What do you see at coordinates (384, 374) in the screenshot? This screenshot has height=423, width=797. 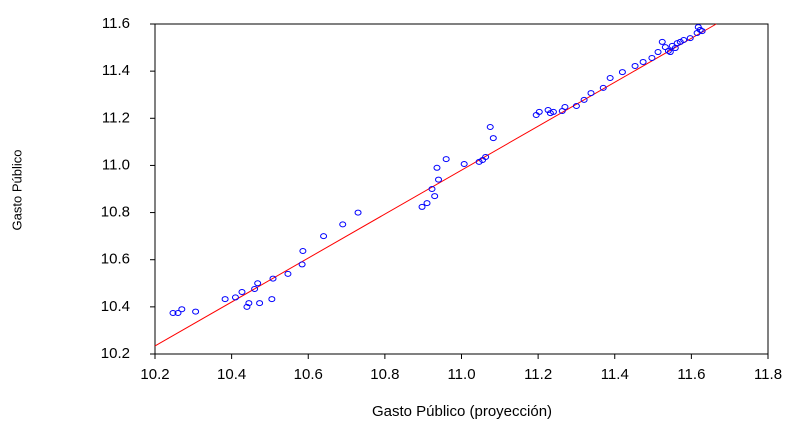 I see `x-tick-label: 10.8` at bounding box center [384, 374].